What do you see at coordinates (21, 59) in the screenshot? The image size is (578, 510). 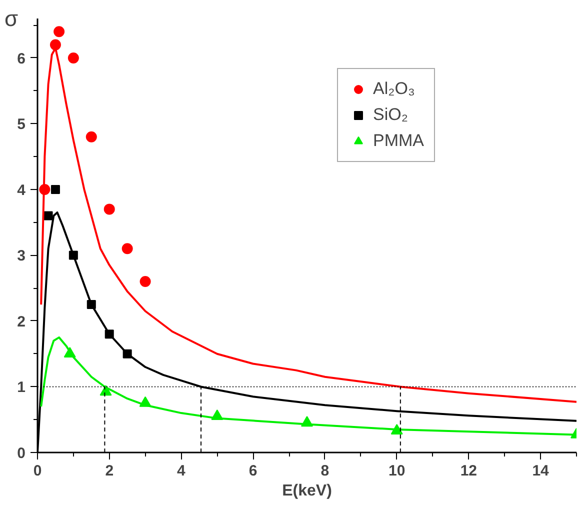 I see `y-tick-label: 6` at bounding box center [21, 59].